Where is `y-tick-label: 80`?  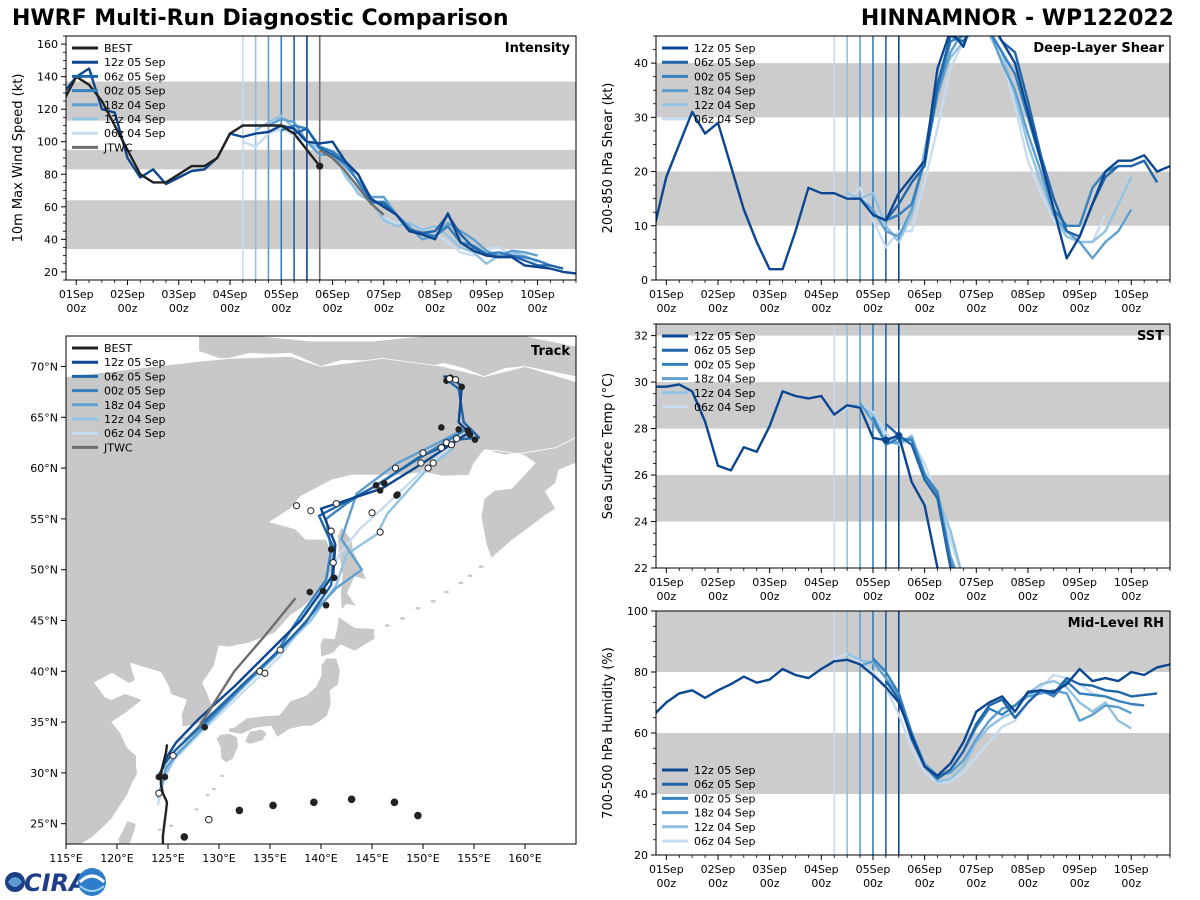 y-tick-label: 80 is located at coordinates (641, 672).